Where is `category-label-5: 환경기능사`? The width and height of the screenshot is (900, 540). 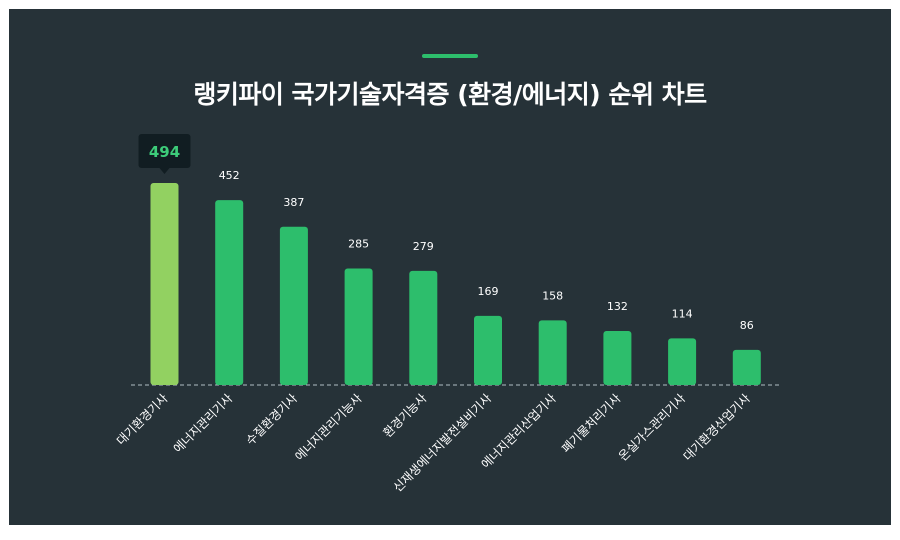 category-label-5: 환경기능사 is located at coordinates (404, 415).